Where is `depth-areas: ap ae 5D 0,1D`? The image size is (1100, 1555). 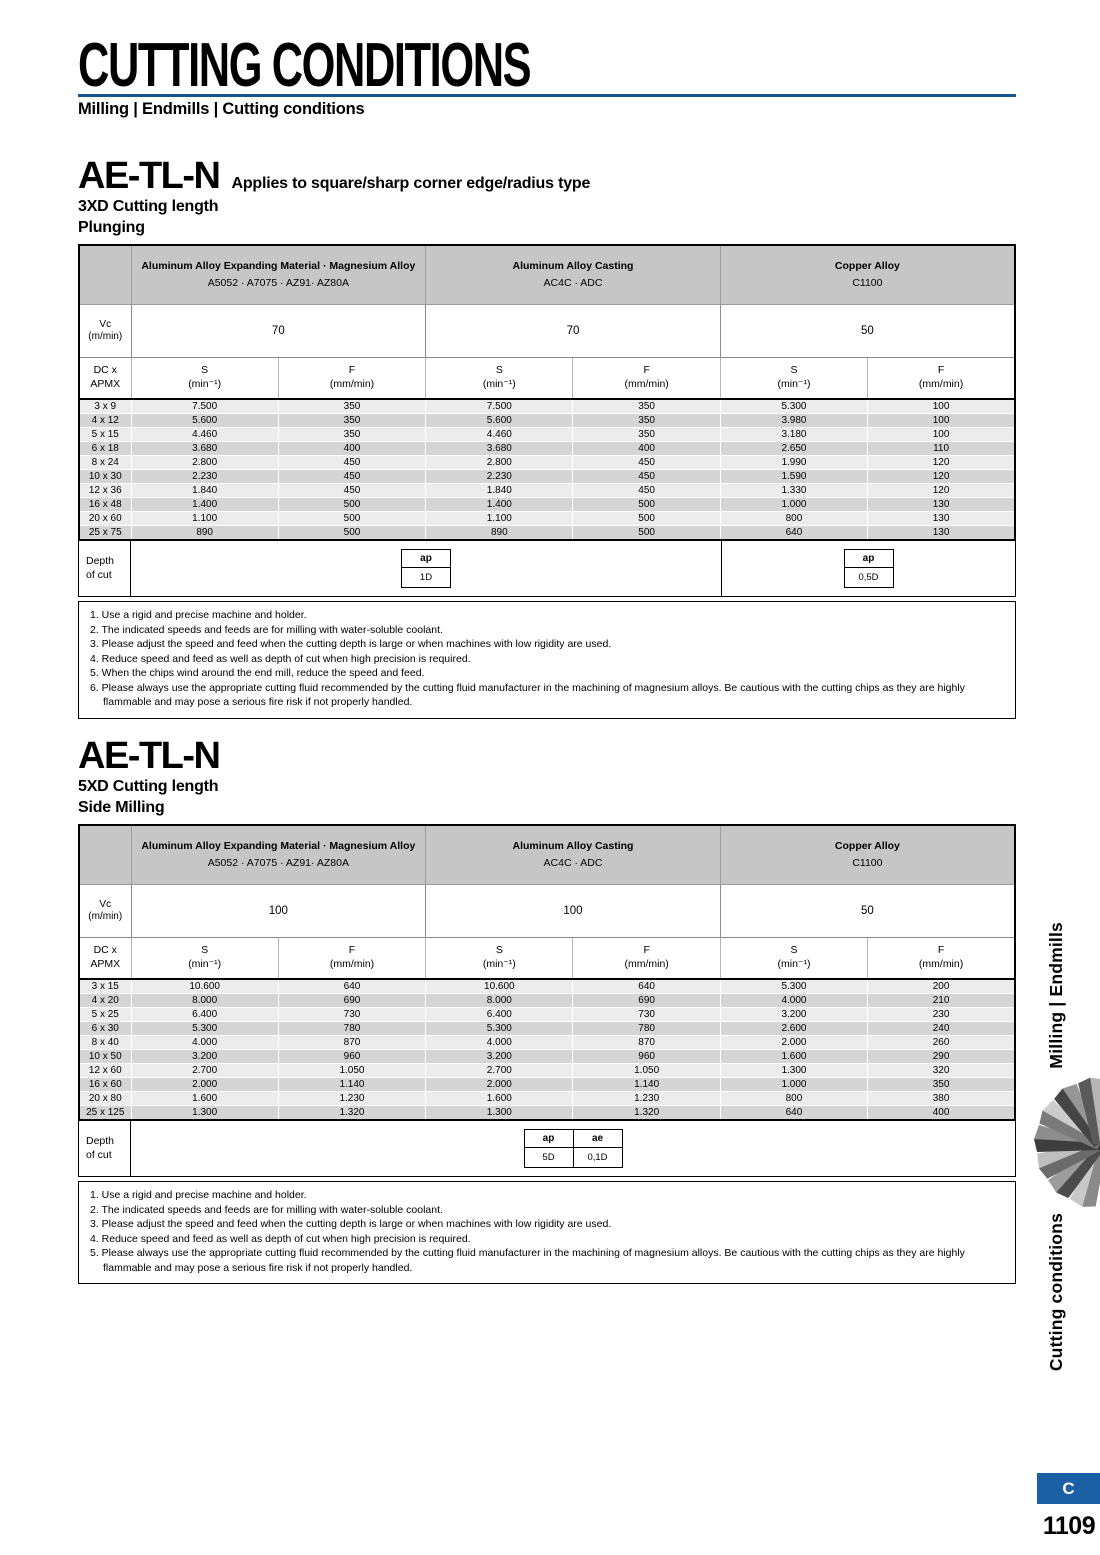 depth-areas: ap ae 5D 0,1D is located at coordinates (573, 1148).